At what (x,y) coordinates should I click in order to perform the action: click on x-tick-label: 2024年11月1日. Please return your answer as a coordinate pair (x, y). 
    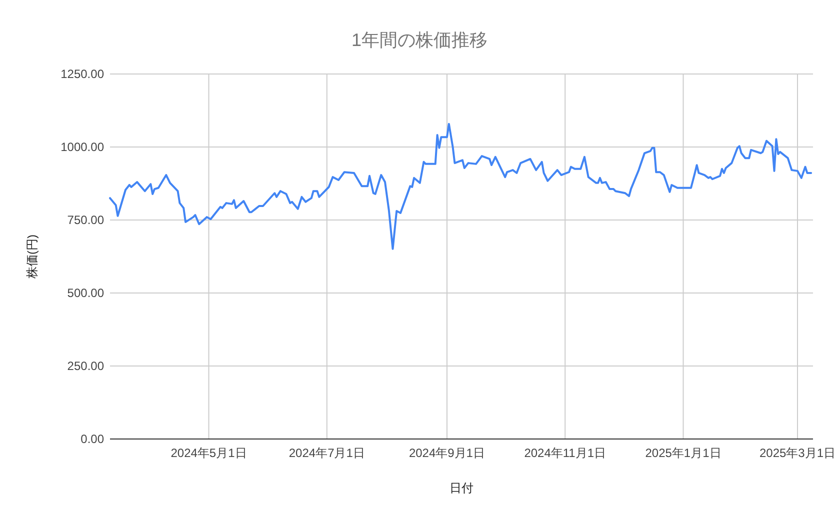
    Looking at the image, I should click on (565, 453).